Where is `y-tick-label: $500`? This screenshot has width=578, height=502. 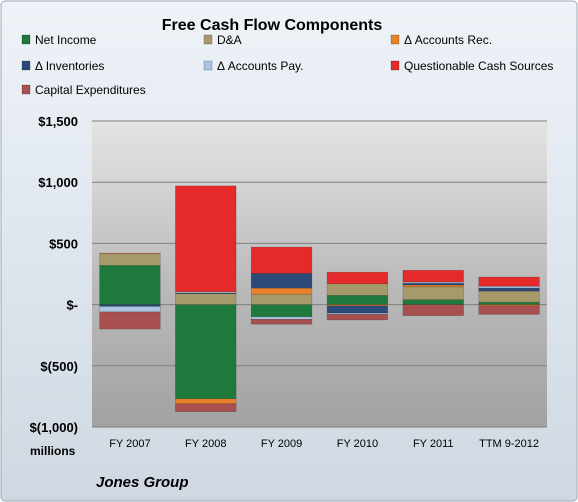 y-tick-label: $500 is located at coordinates (63, 243).